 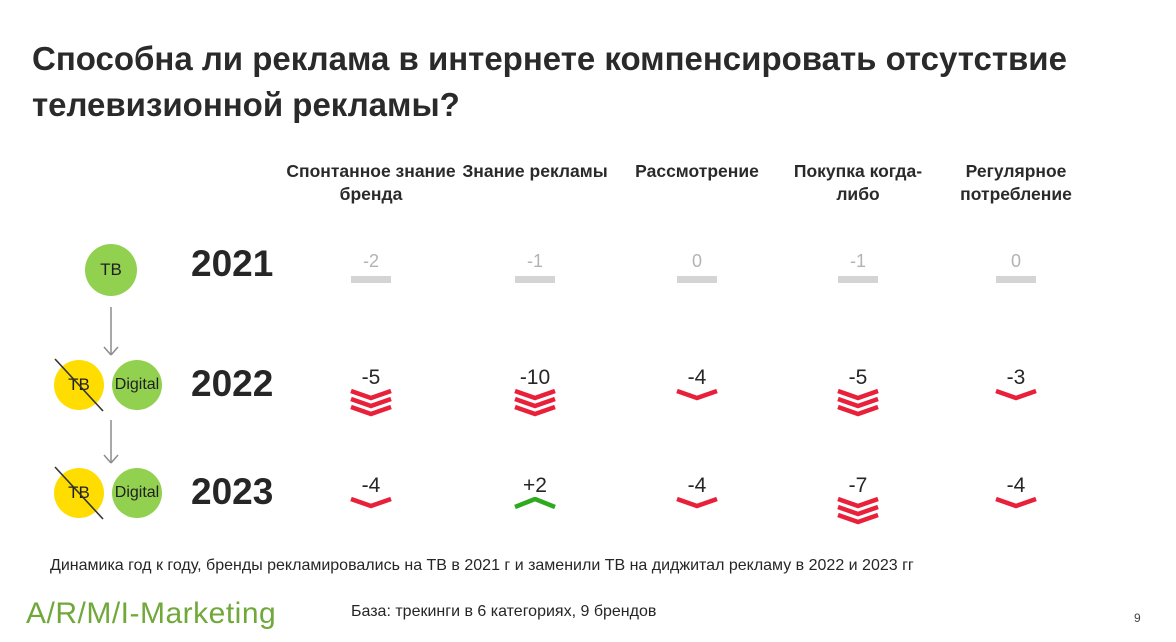 I want to click on company-logo: A/R/M/I-Marketing, so click(x=151, y=613).